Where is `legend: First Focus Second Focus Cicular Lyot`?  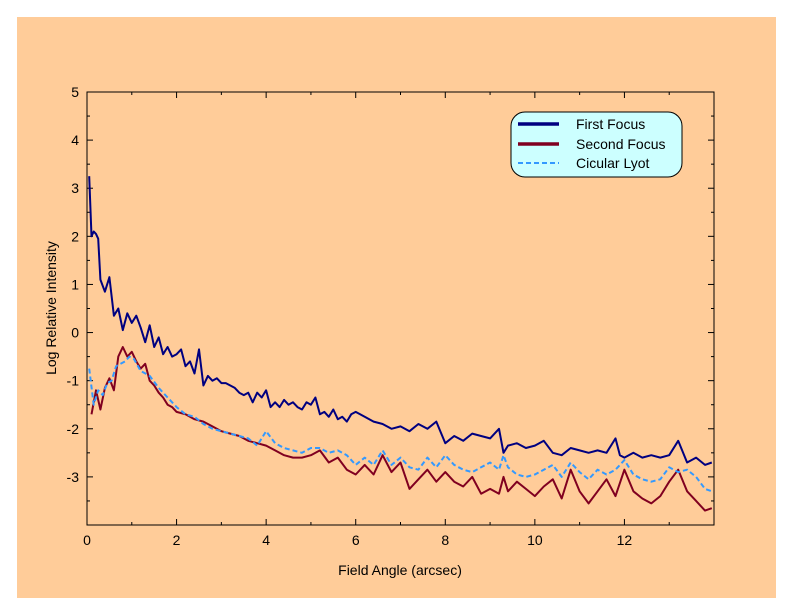
legend: First Focus Second Focus Cicular Lyot is located at coordinates (596, 144).